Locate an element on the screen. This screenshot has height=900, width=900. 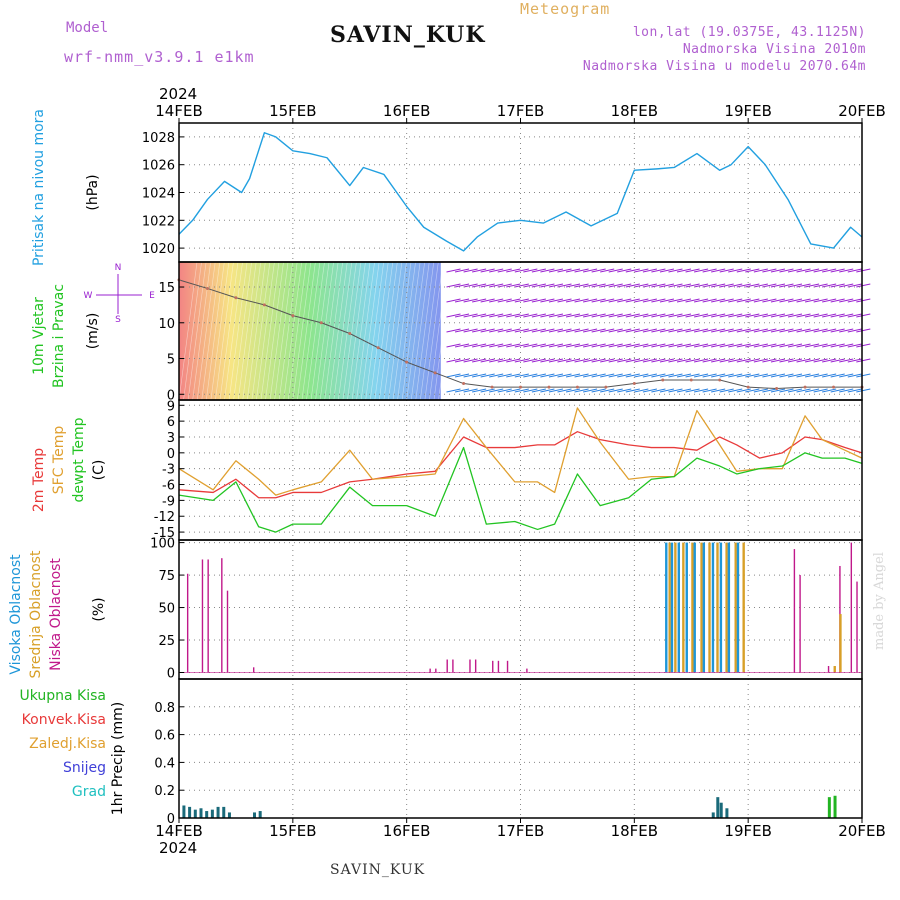
y-tick-label: 1022 is located at coordinates (158, 221).